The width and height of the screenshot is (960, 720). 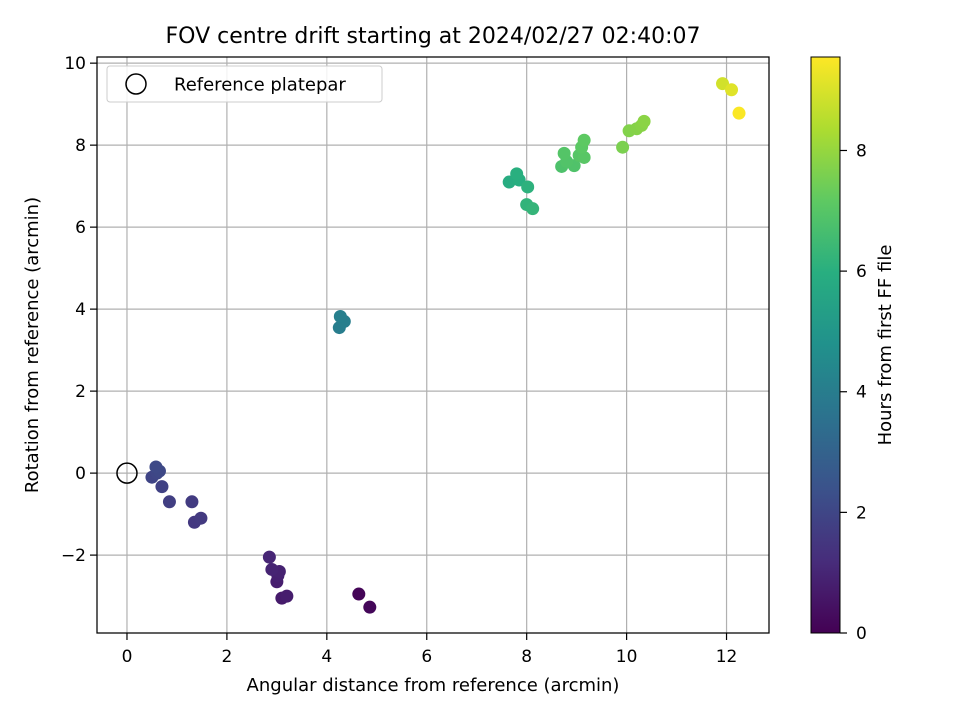 I want to click on x-tick-label: 8, so click(x=526, y=657).